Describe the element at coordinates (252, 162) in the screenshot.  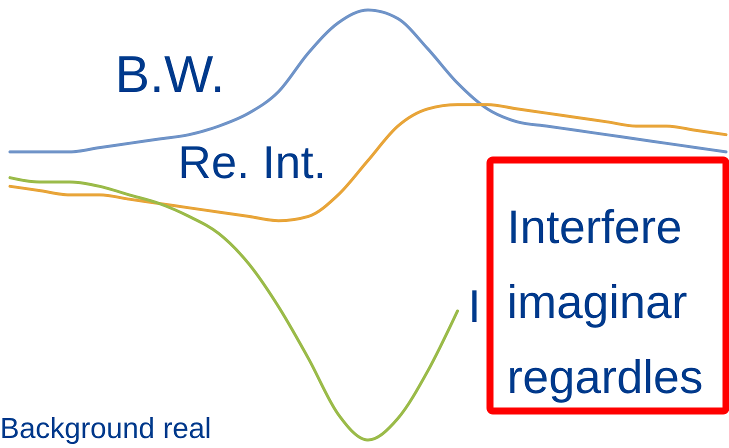
I see `series-label: Re. Int.` at that location.